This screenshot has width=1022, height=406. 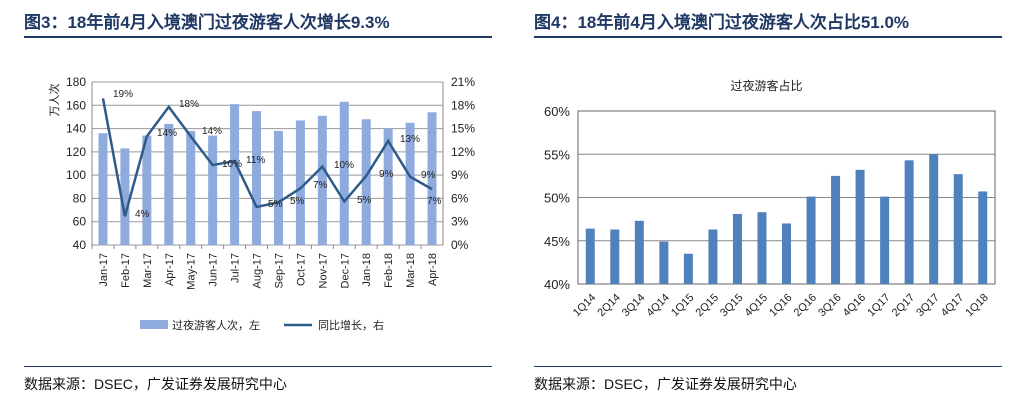 I want to click on x-tick-label: 2Q16, so click(x=806, y=306).